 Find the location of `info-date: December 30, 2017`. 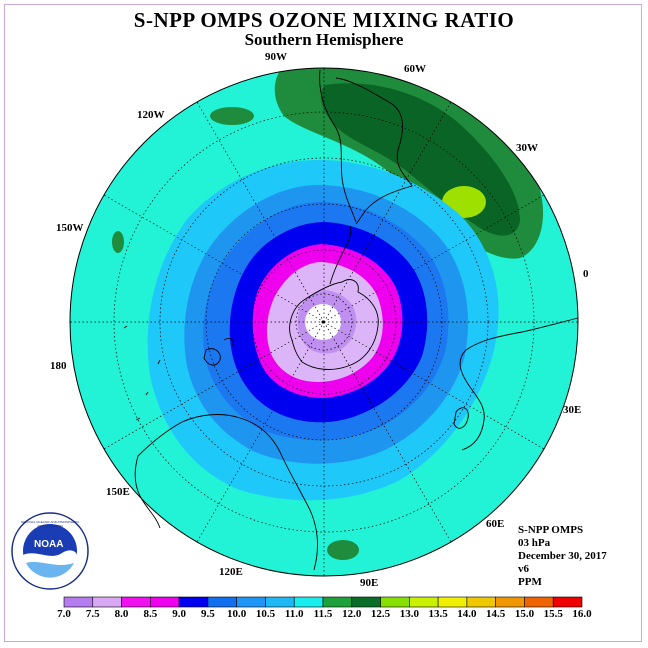

info-date: December 30, 2017 is located at coordinates (562, 556).